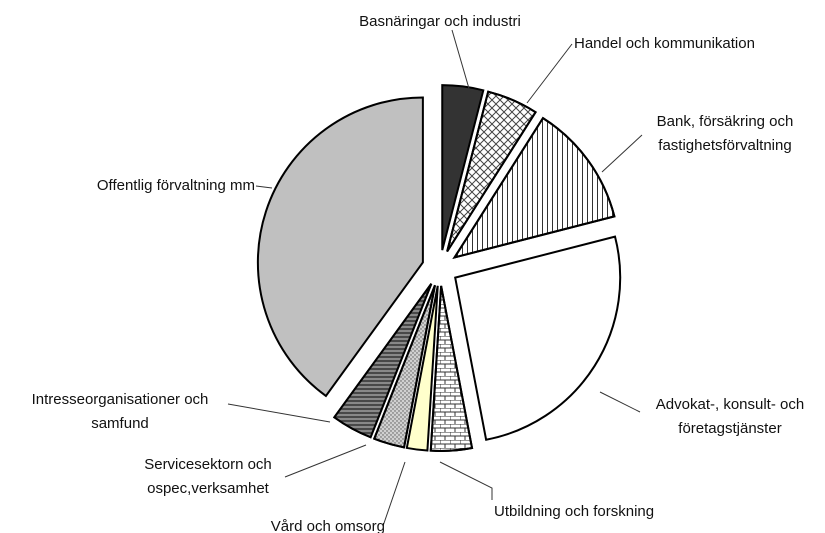 The height and width of the screenshot is (533, 825). I want to click on slice-label: Utbildning och forskning, so click(574, 511).